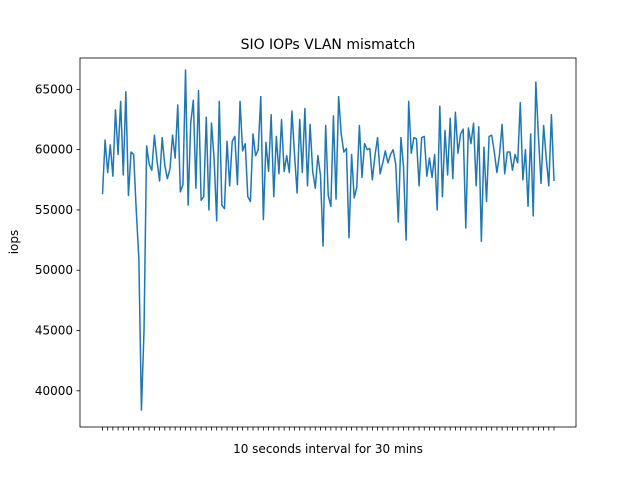 This screenshot has width=640, height=480. I want to click on y-tick-label: 40000, so click(54, 391).